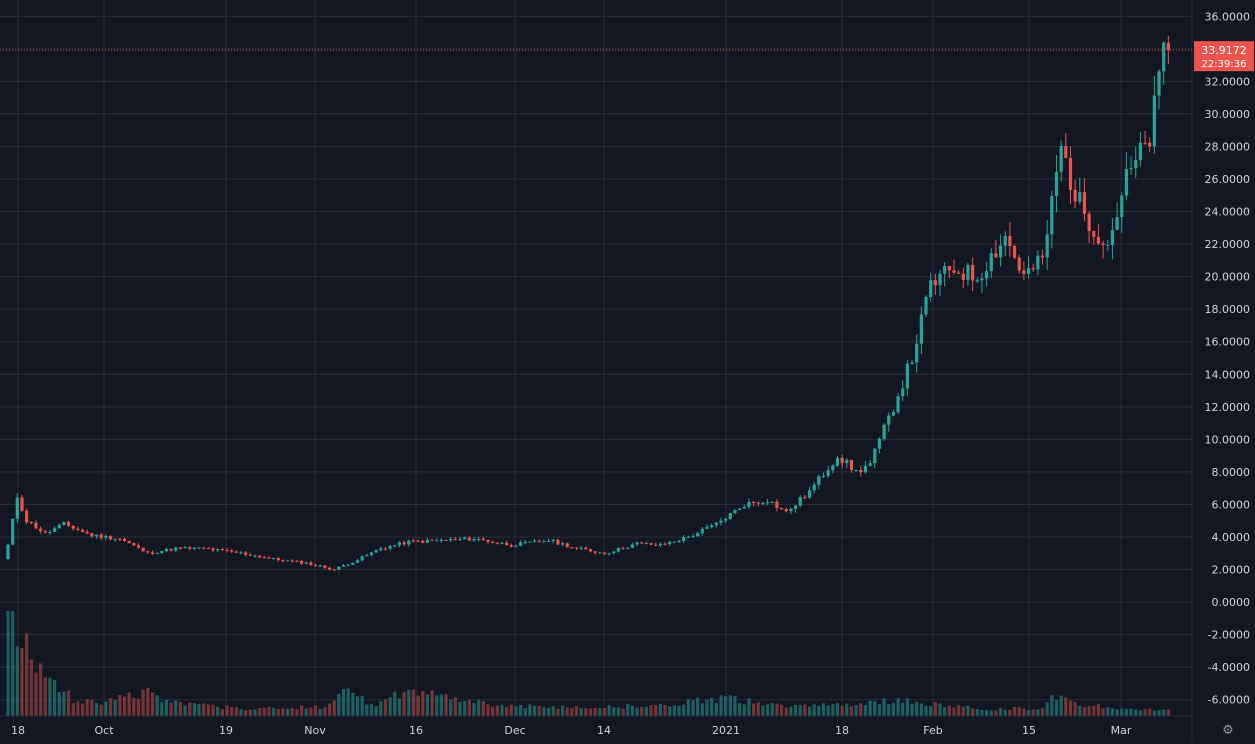 This screenshot has height=744, width=1255. I want to click on settings-gear-icon: ⚙, so click(1228, 730).